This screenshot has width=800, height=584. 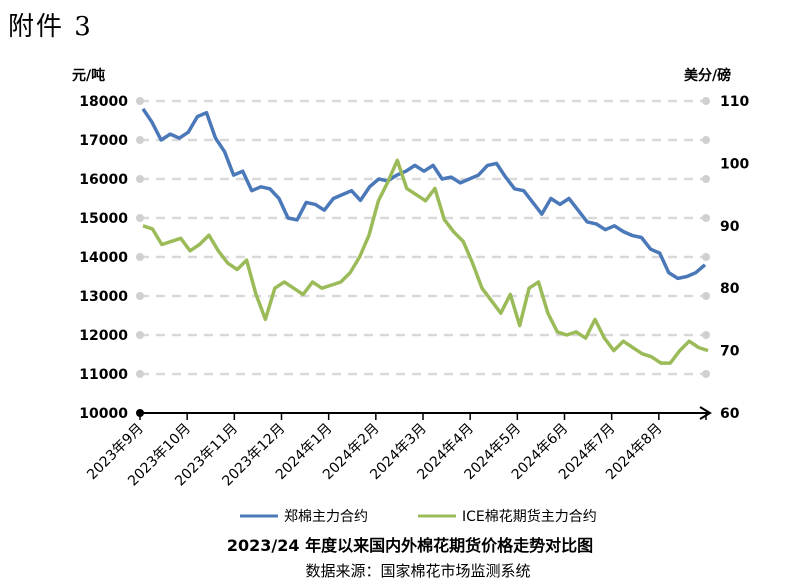 I want to click on right-tick-label: 60, so click(x=730, y=414).